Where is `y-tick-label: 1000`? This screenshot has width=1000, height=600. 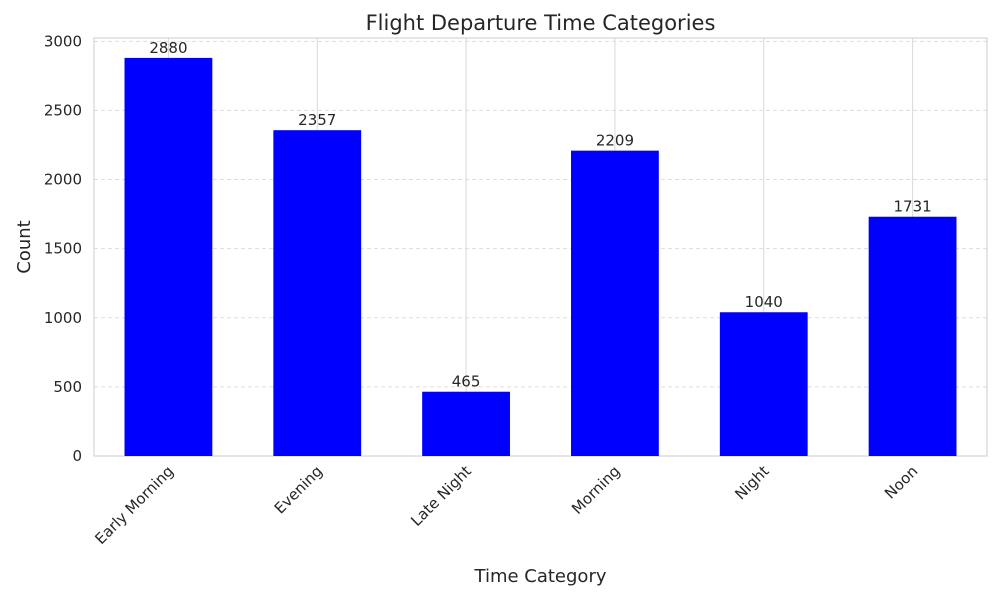
y-tick-label: 1000 is located at coordinates (63, 318).